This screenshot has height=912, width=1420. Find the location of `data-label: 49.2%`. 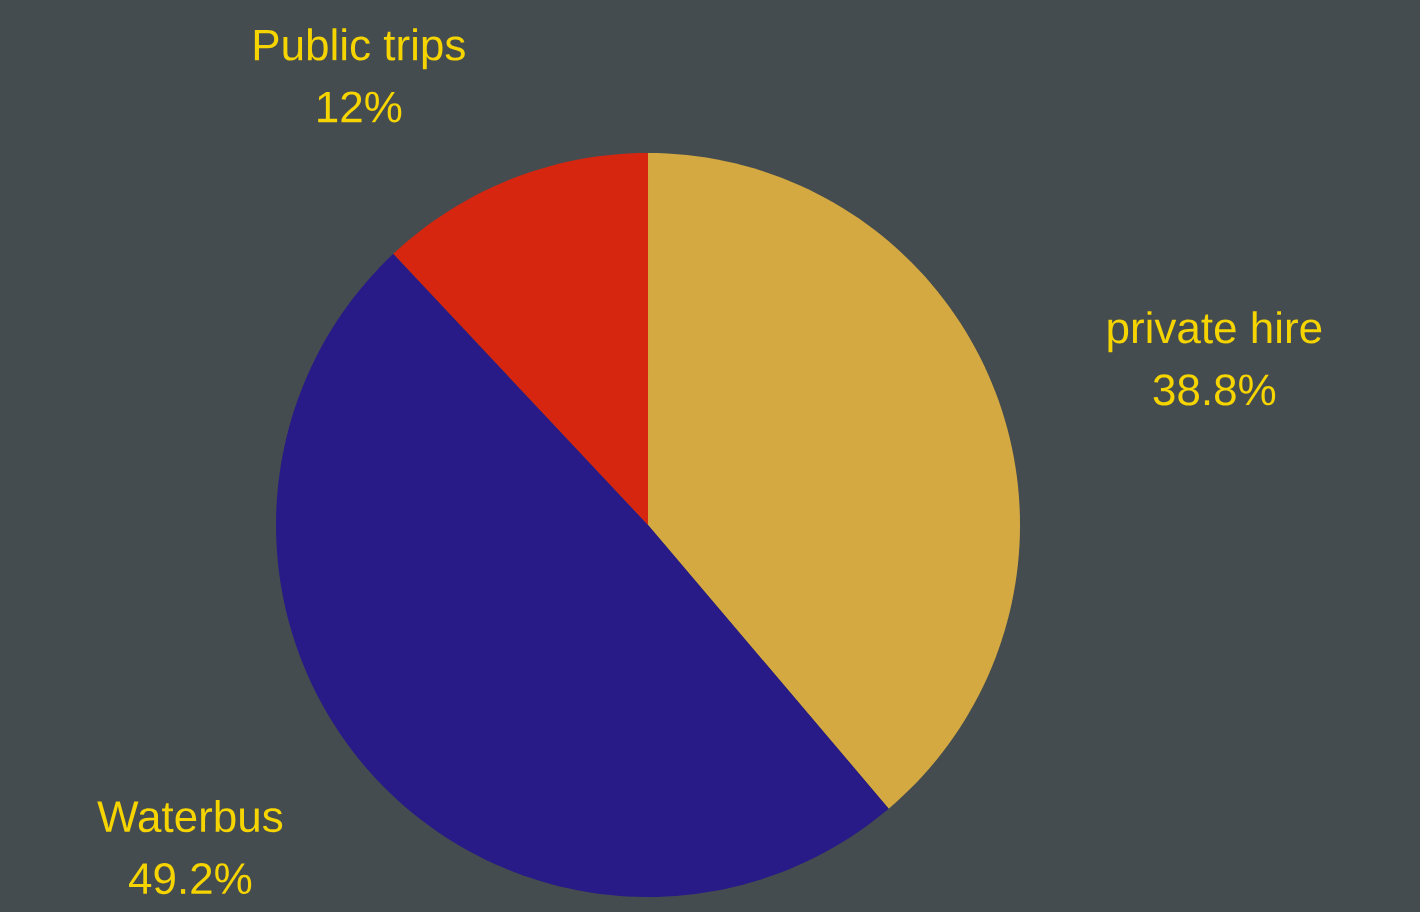

data-label: 49.2% is located at coordinates (190, 879).